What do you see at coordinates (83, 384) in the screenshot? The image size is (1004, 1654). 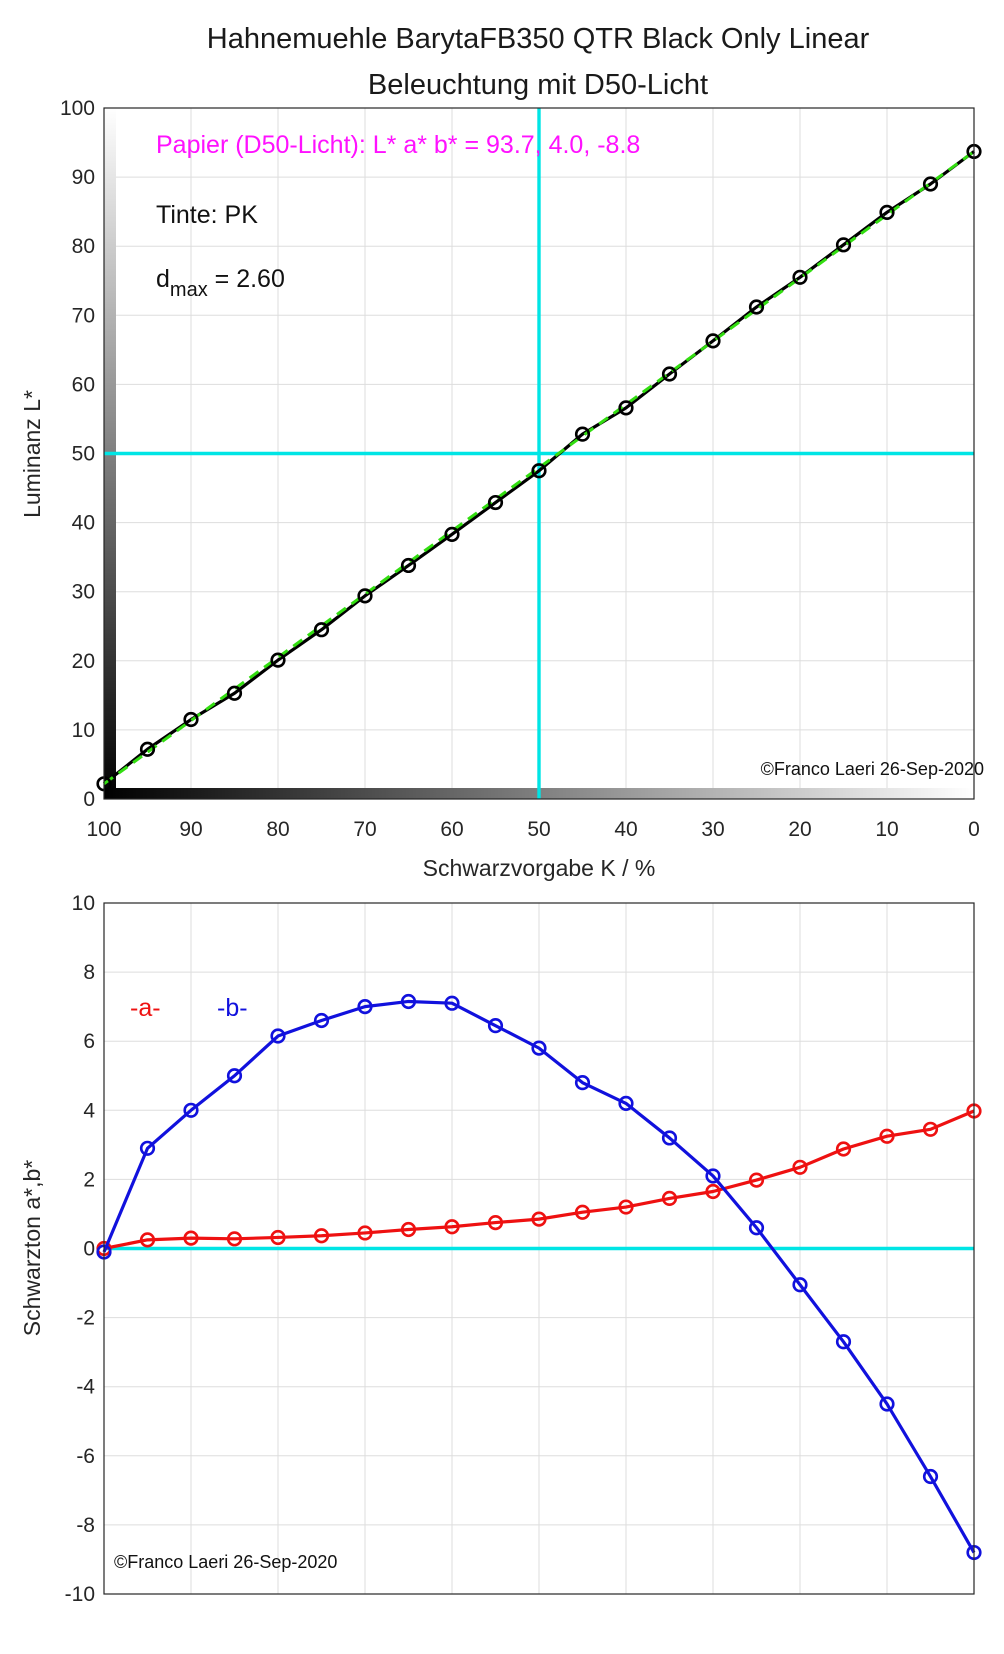 I see `y-tick-label: 60` at bounding box center [83, 384].